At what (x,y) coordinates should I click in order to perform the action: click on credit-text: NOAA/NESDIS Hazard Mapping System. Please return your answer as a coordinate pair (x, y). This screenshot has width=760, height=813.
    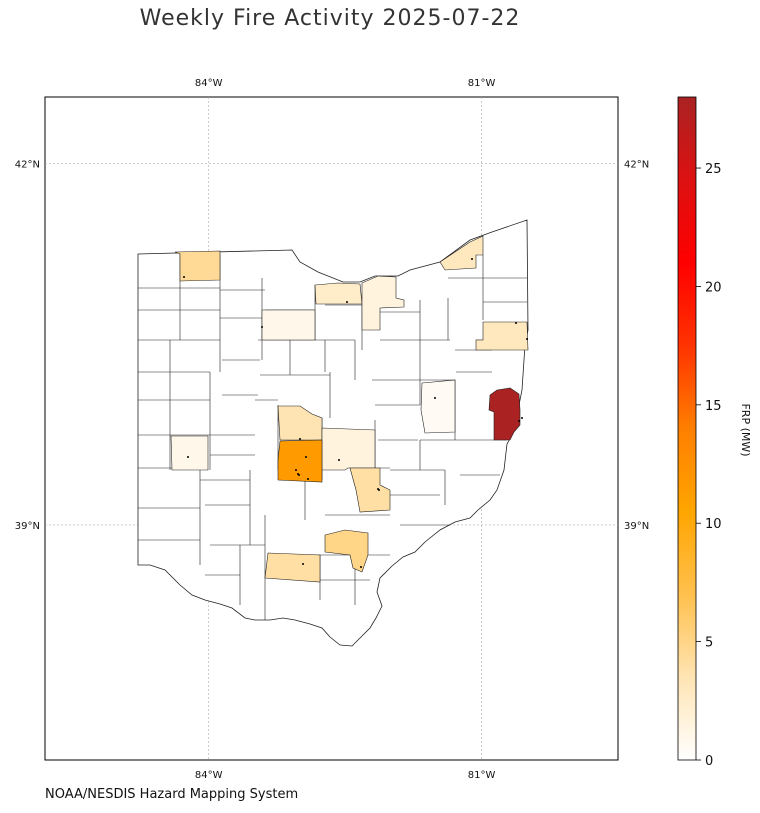
    Looking at the image, I should click on (172, 794).